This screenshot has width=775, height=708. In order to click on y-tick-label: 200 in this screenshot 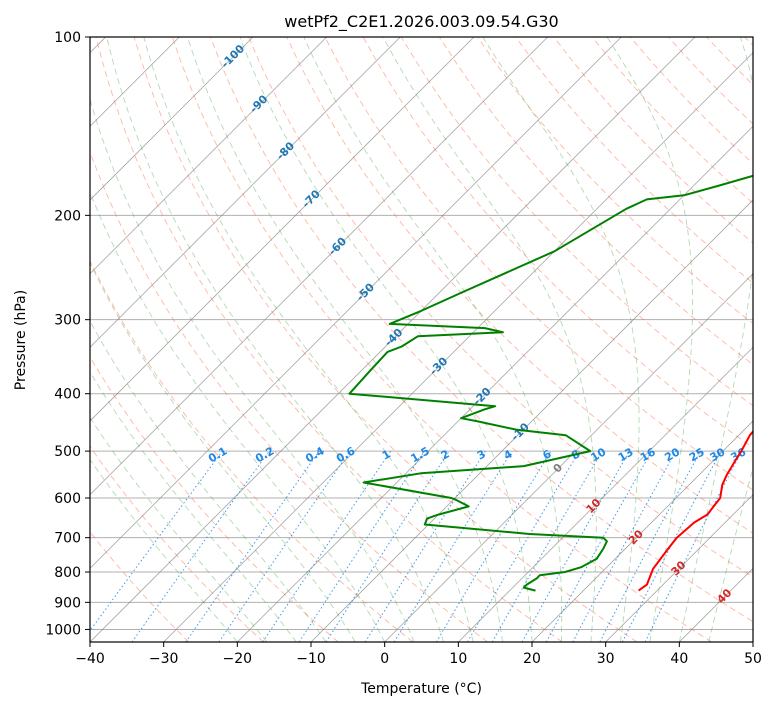, I will do `click(67, 216)`.